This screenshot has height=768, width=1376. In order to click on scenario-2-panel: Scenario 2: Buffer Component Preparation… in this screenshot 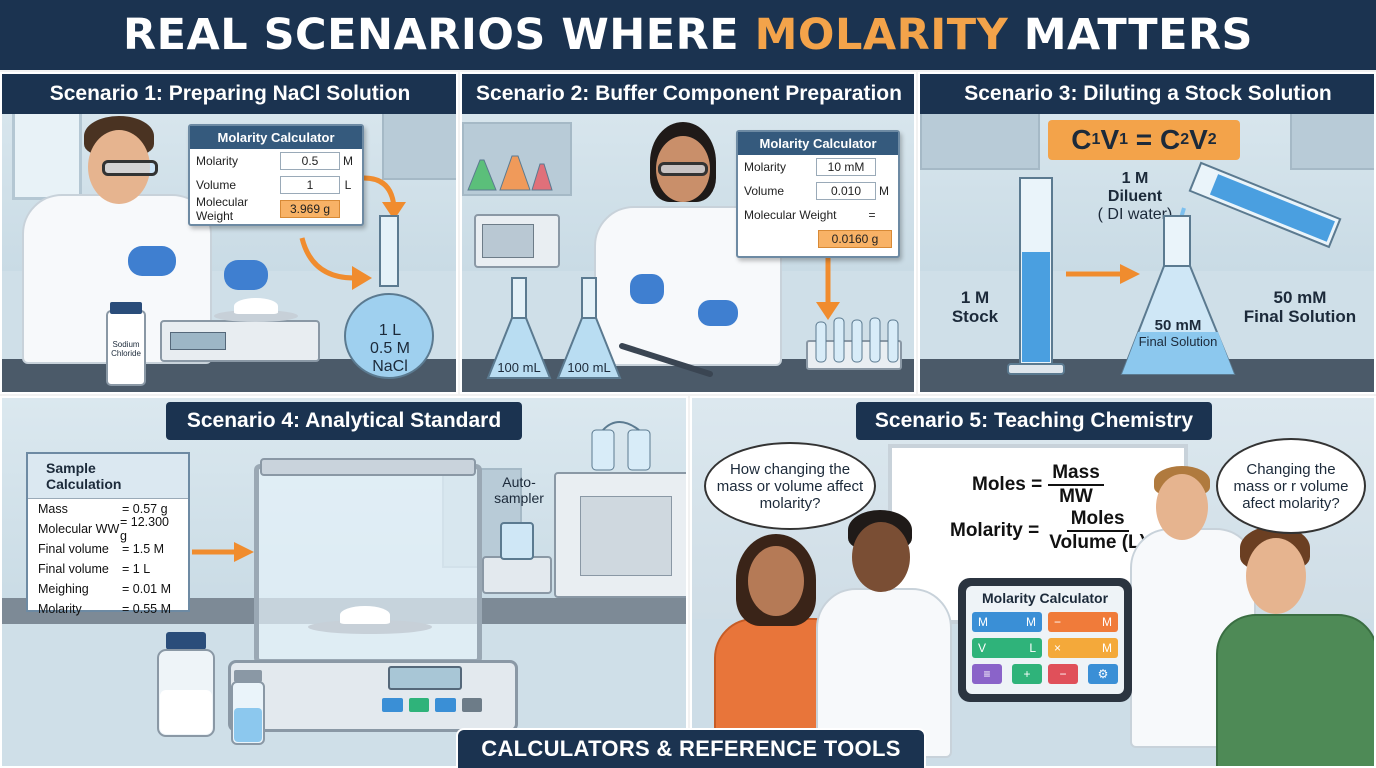, I will do `click(688, 233)`.